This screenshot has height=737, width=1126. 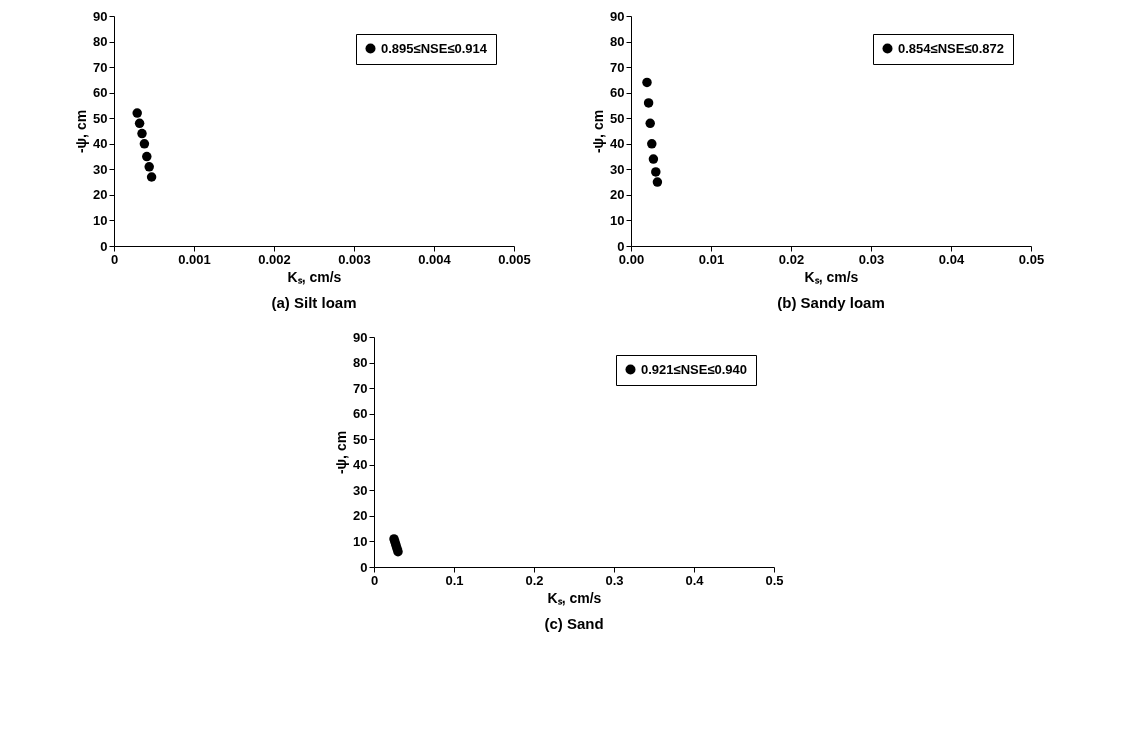 I want to click on legend-label: 0.895≤NSE≤0.914, so click(x=434, y=48).